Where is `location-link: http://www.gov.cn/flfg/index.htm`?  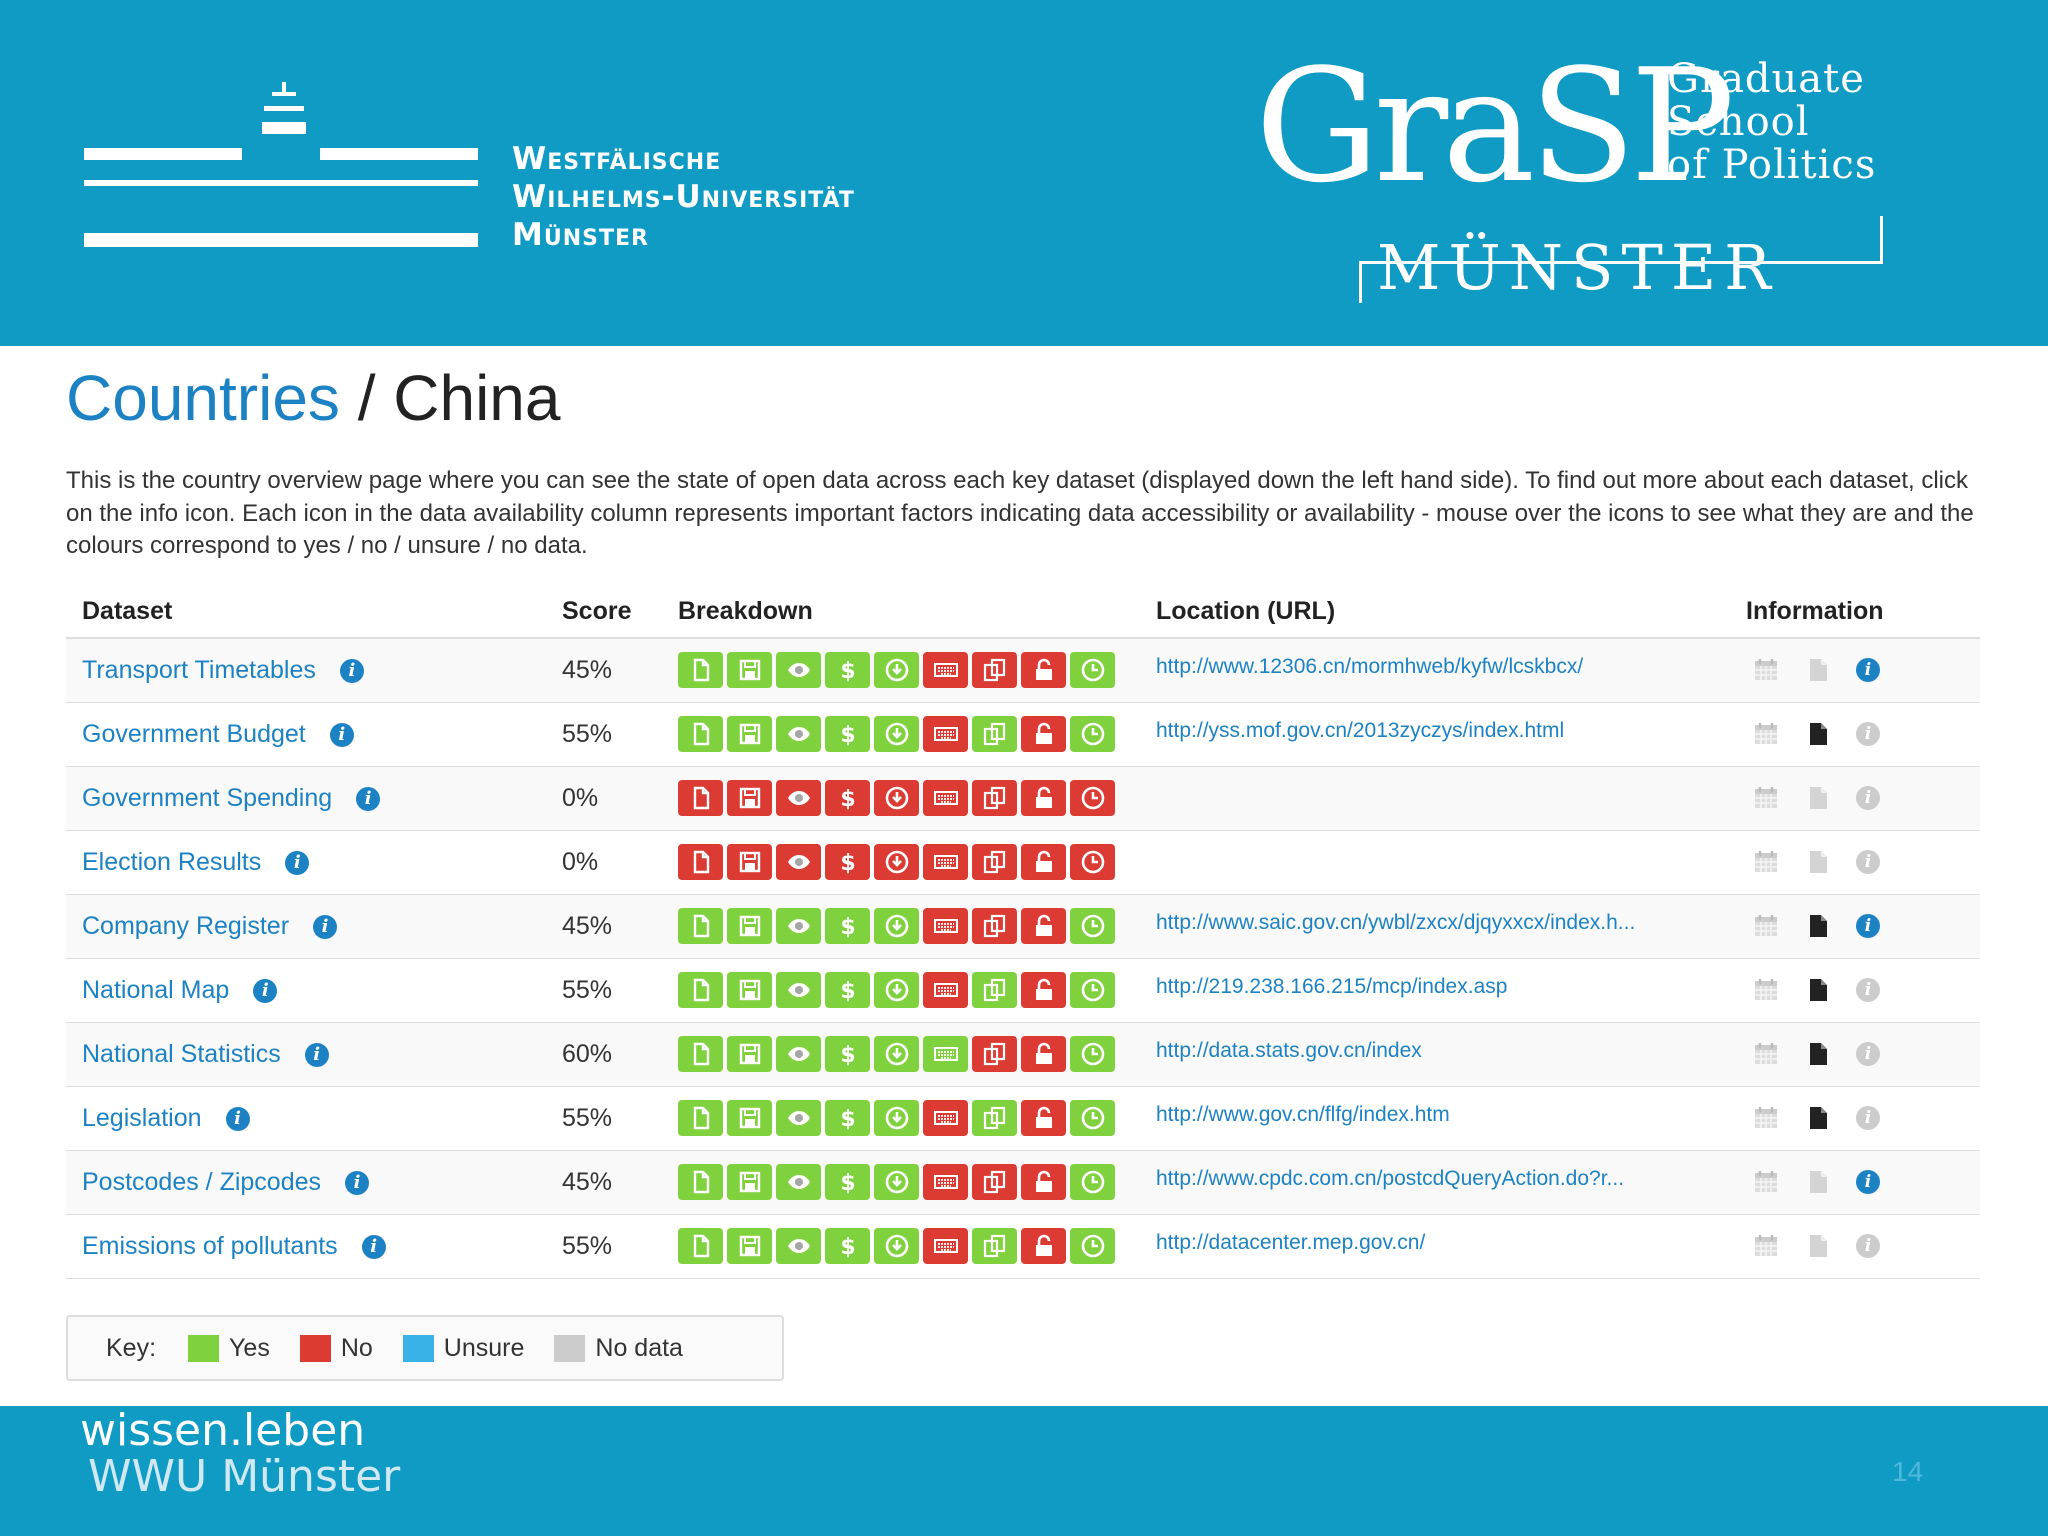
location-link: http://www.gov.cn/flfg/index.htm is located at coordinates (1303, 1114).